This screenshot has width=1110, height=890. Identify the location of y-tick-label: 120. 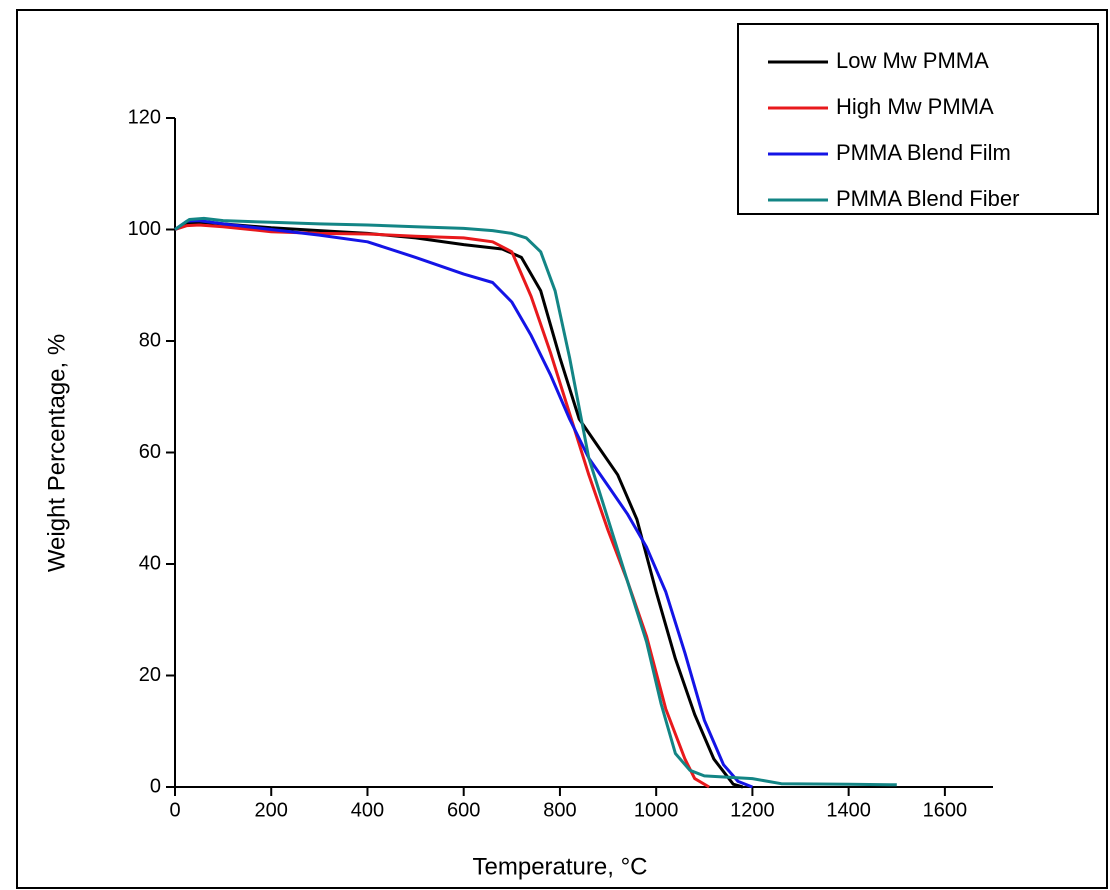
(144, 117).